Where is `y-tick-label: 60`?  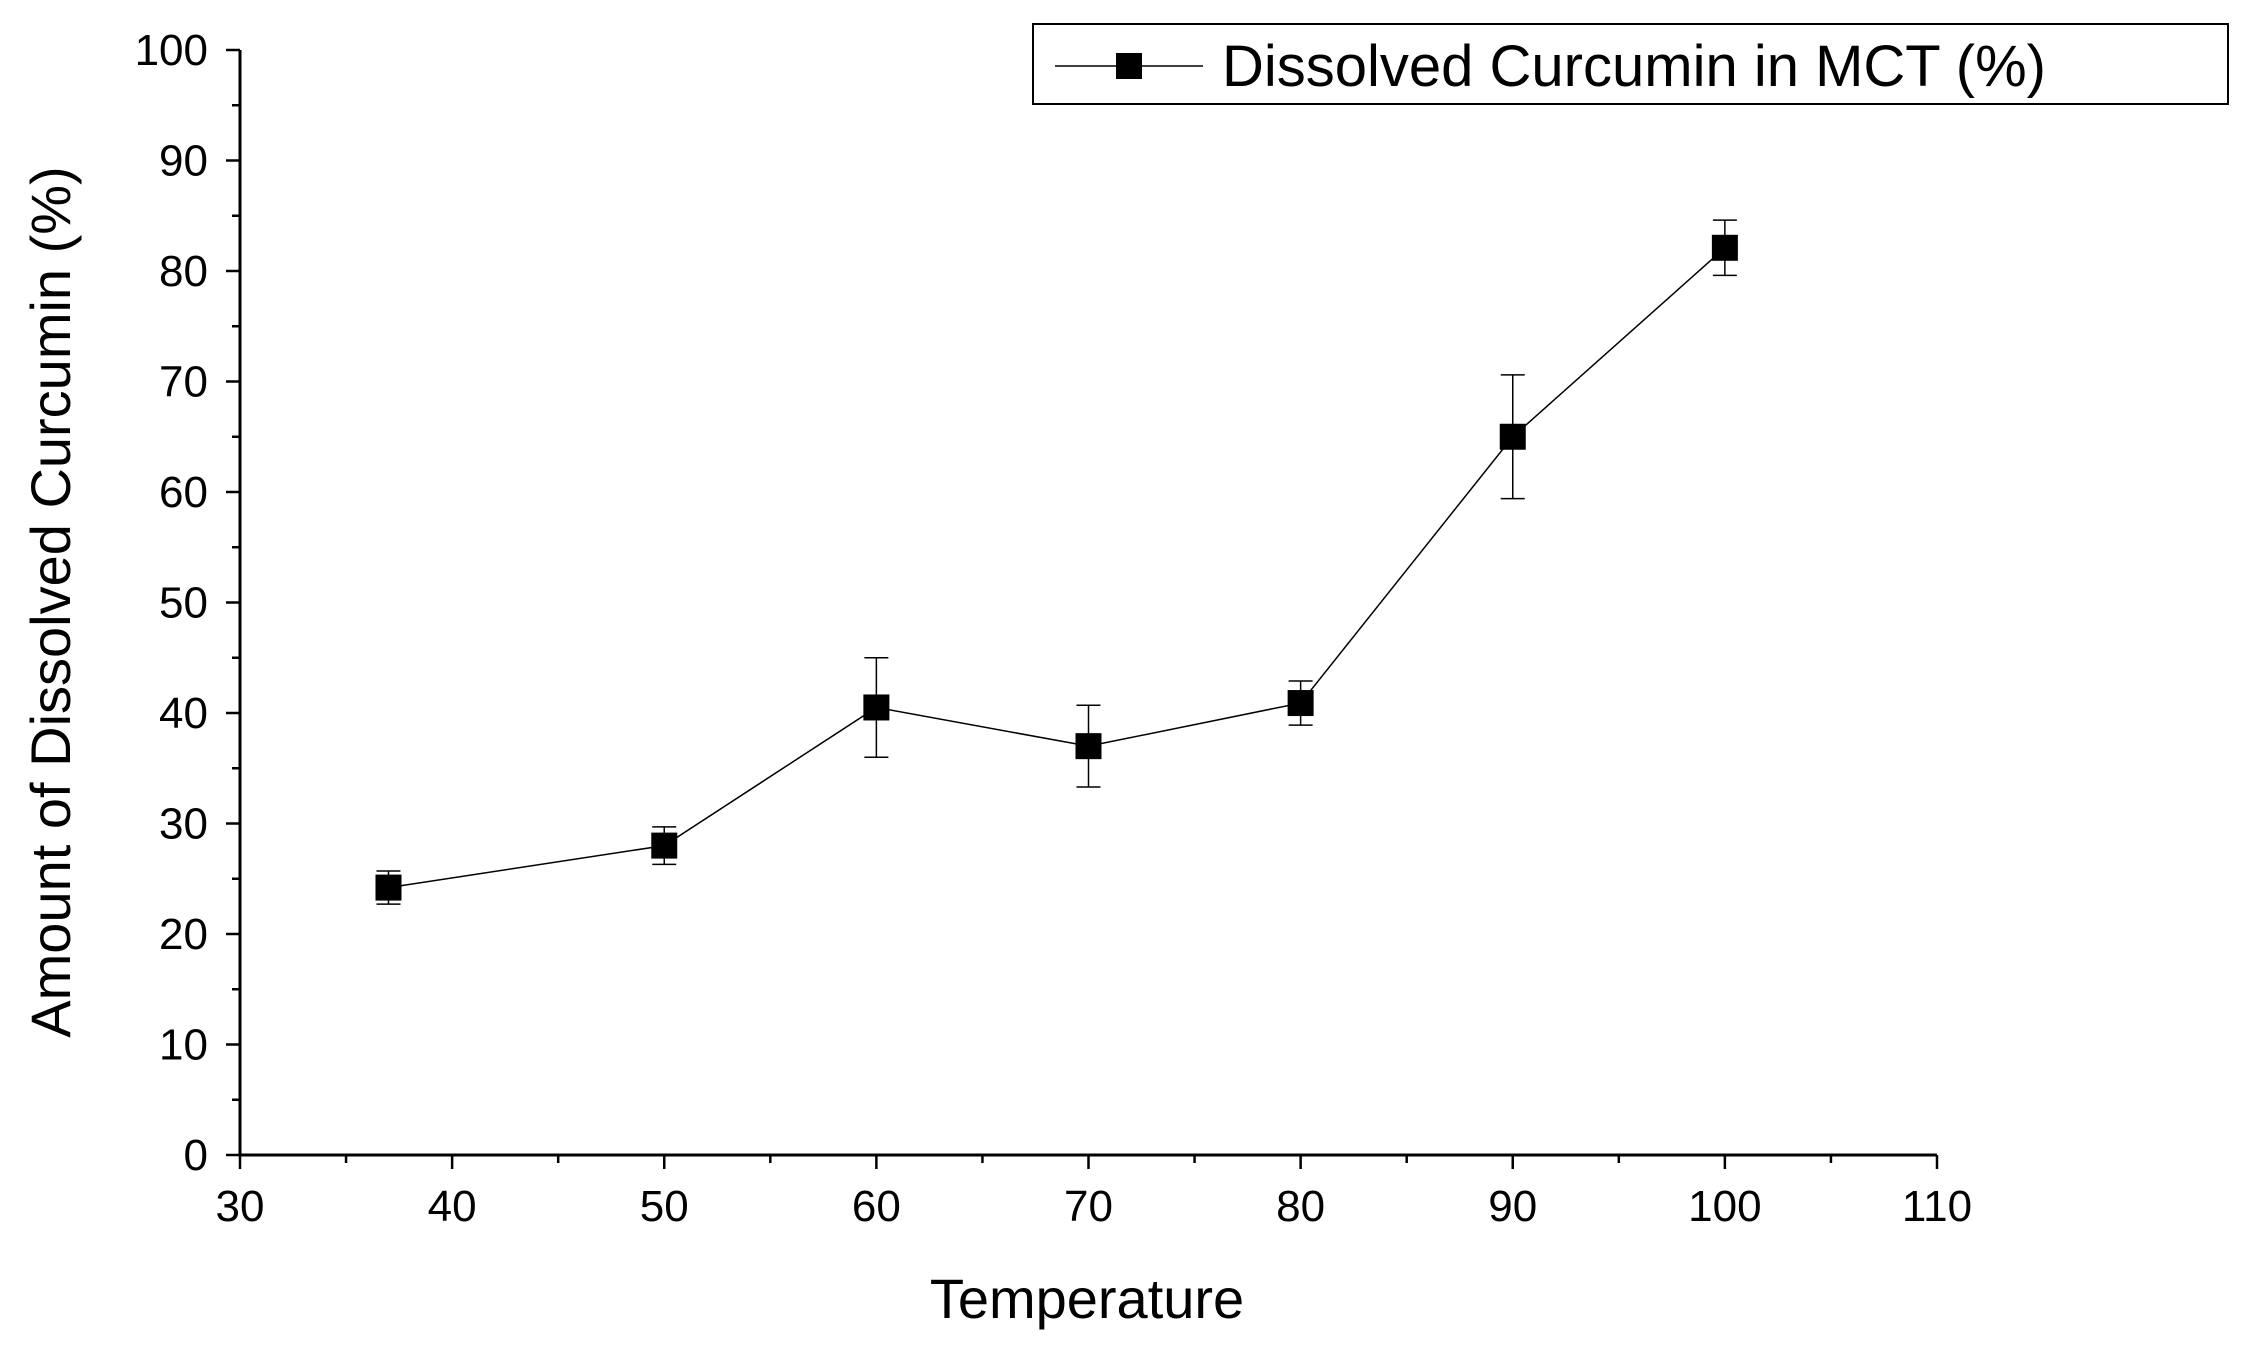 y-tick-label: 60 is located at coordinates (183, 492).